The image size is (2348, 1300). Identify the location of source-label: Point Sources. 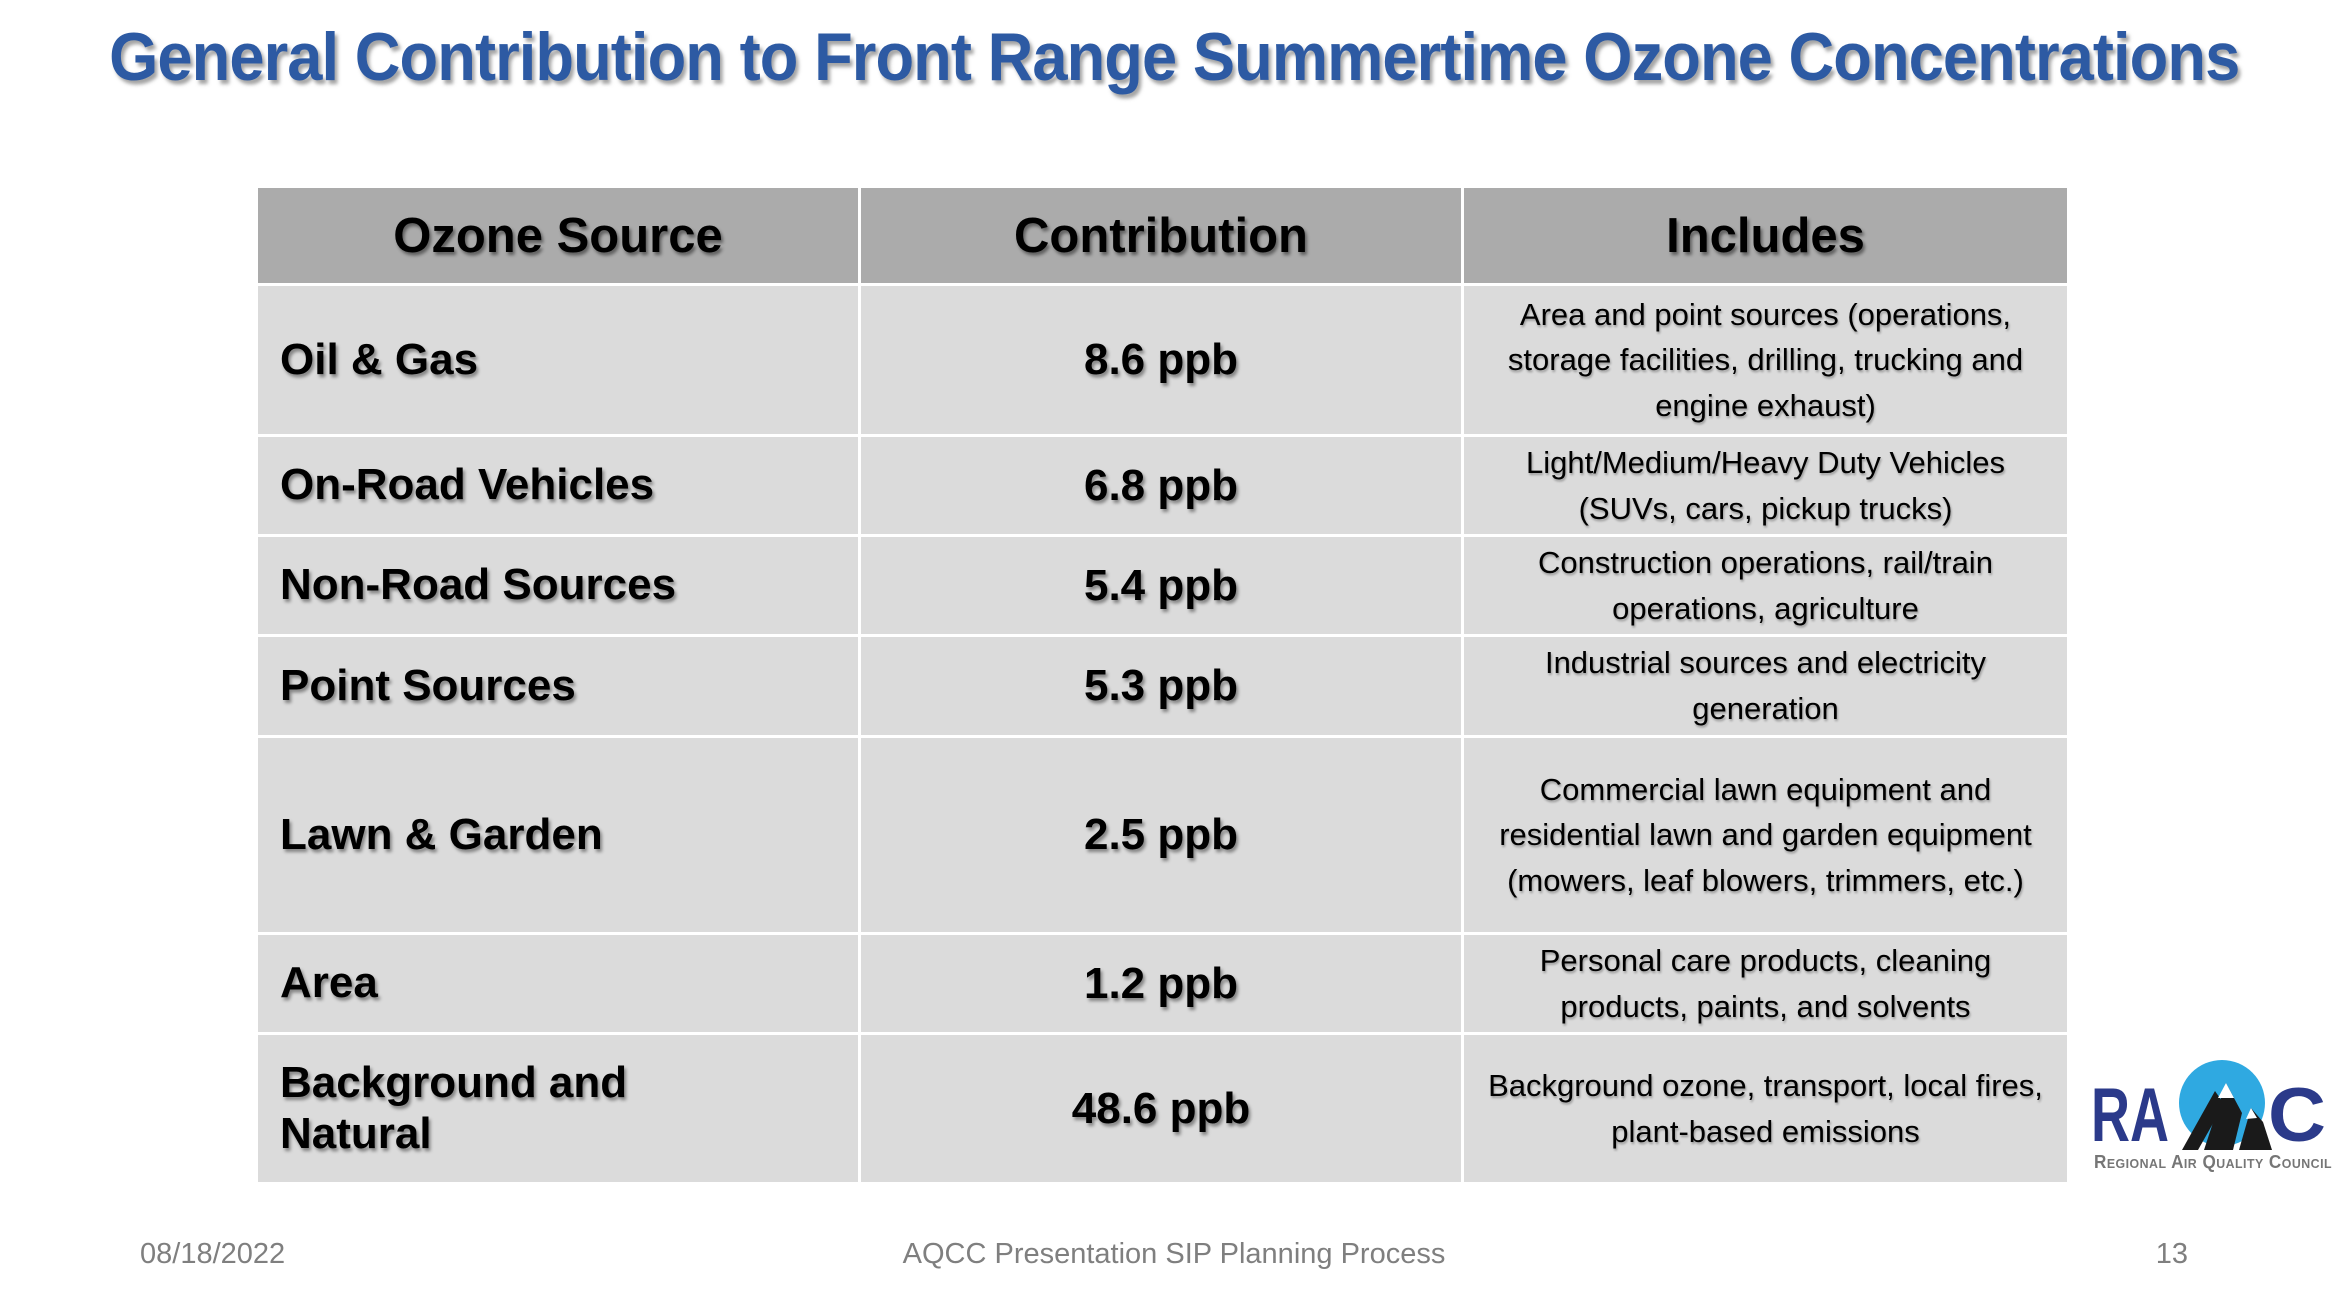
(428, 685).